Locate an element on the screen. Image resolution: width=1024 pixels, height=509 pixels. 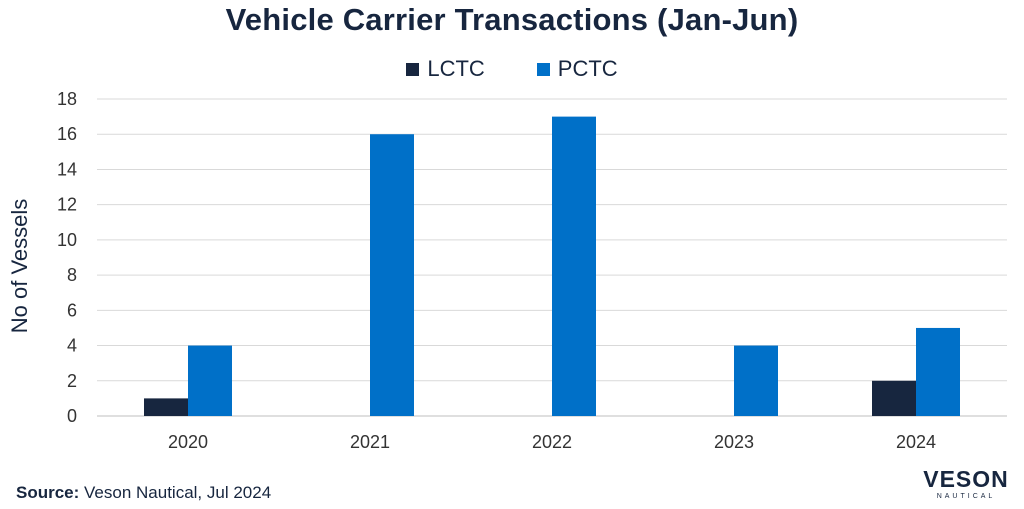
source-note: Source: Veson Nautical, Jul 2024 is located at coordinates (143, 493).